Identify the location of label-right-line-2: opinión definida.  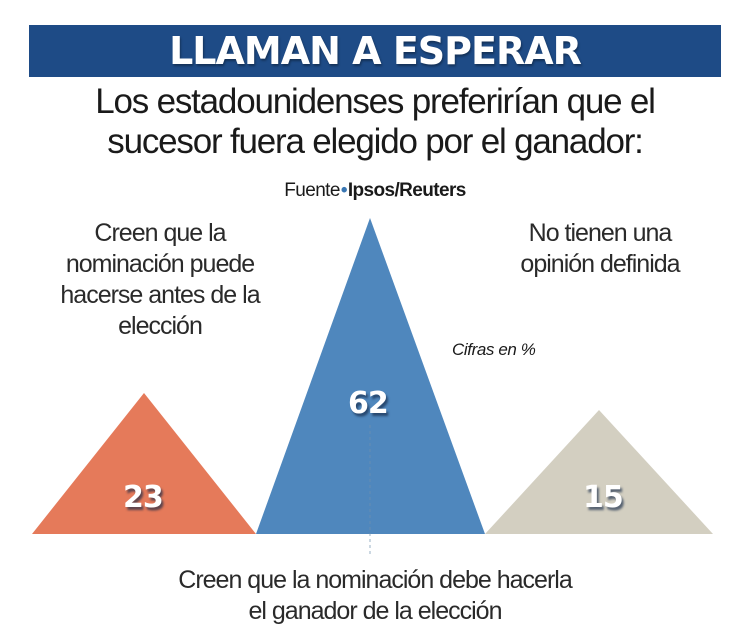
(600, 264).